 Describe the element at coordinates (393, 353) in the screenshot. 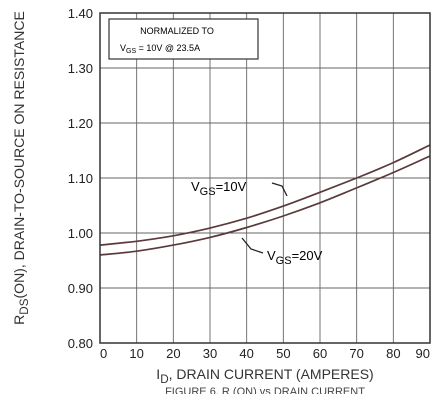

I see `x-tick-label: 80` at that location.